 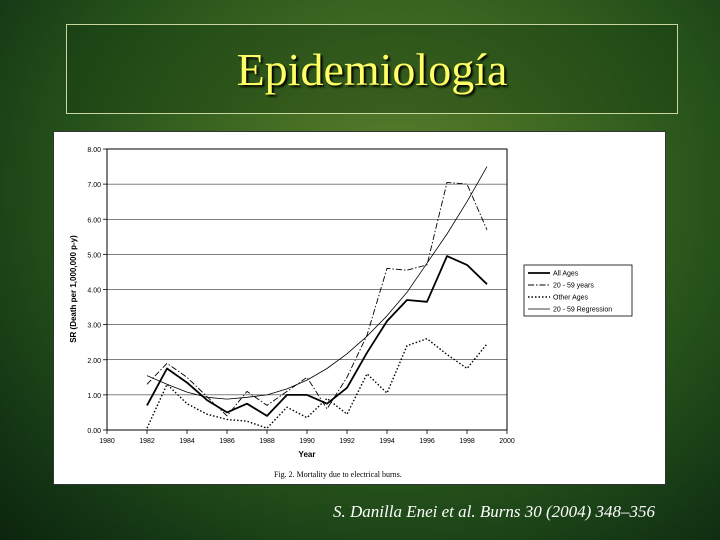 I want to click on legend-label: All Ages, so click(x=566, y=274).